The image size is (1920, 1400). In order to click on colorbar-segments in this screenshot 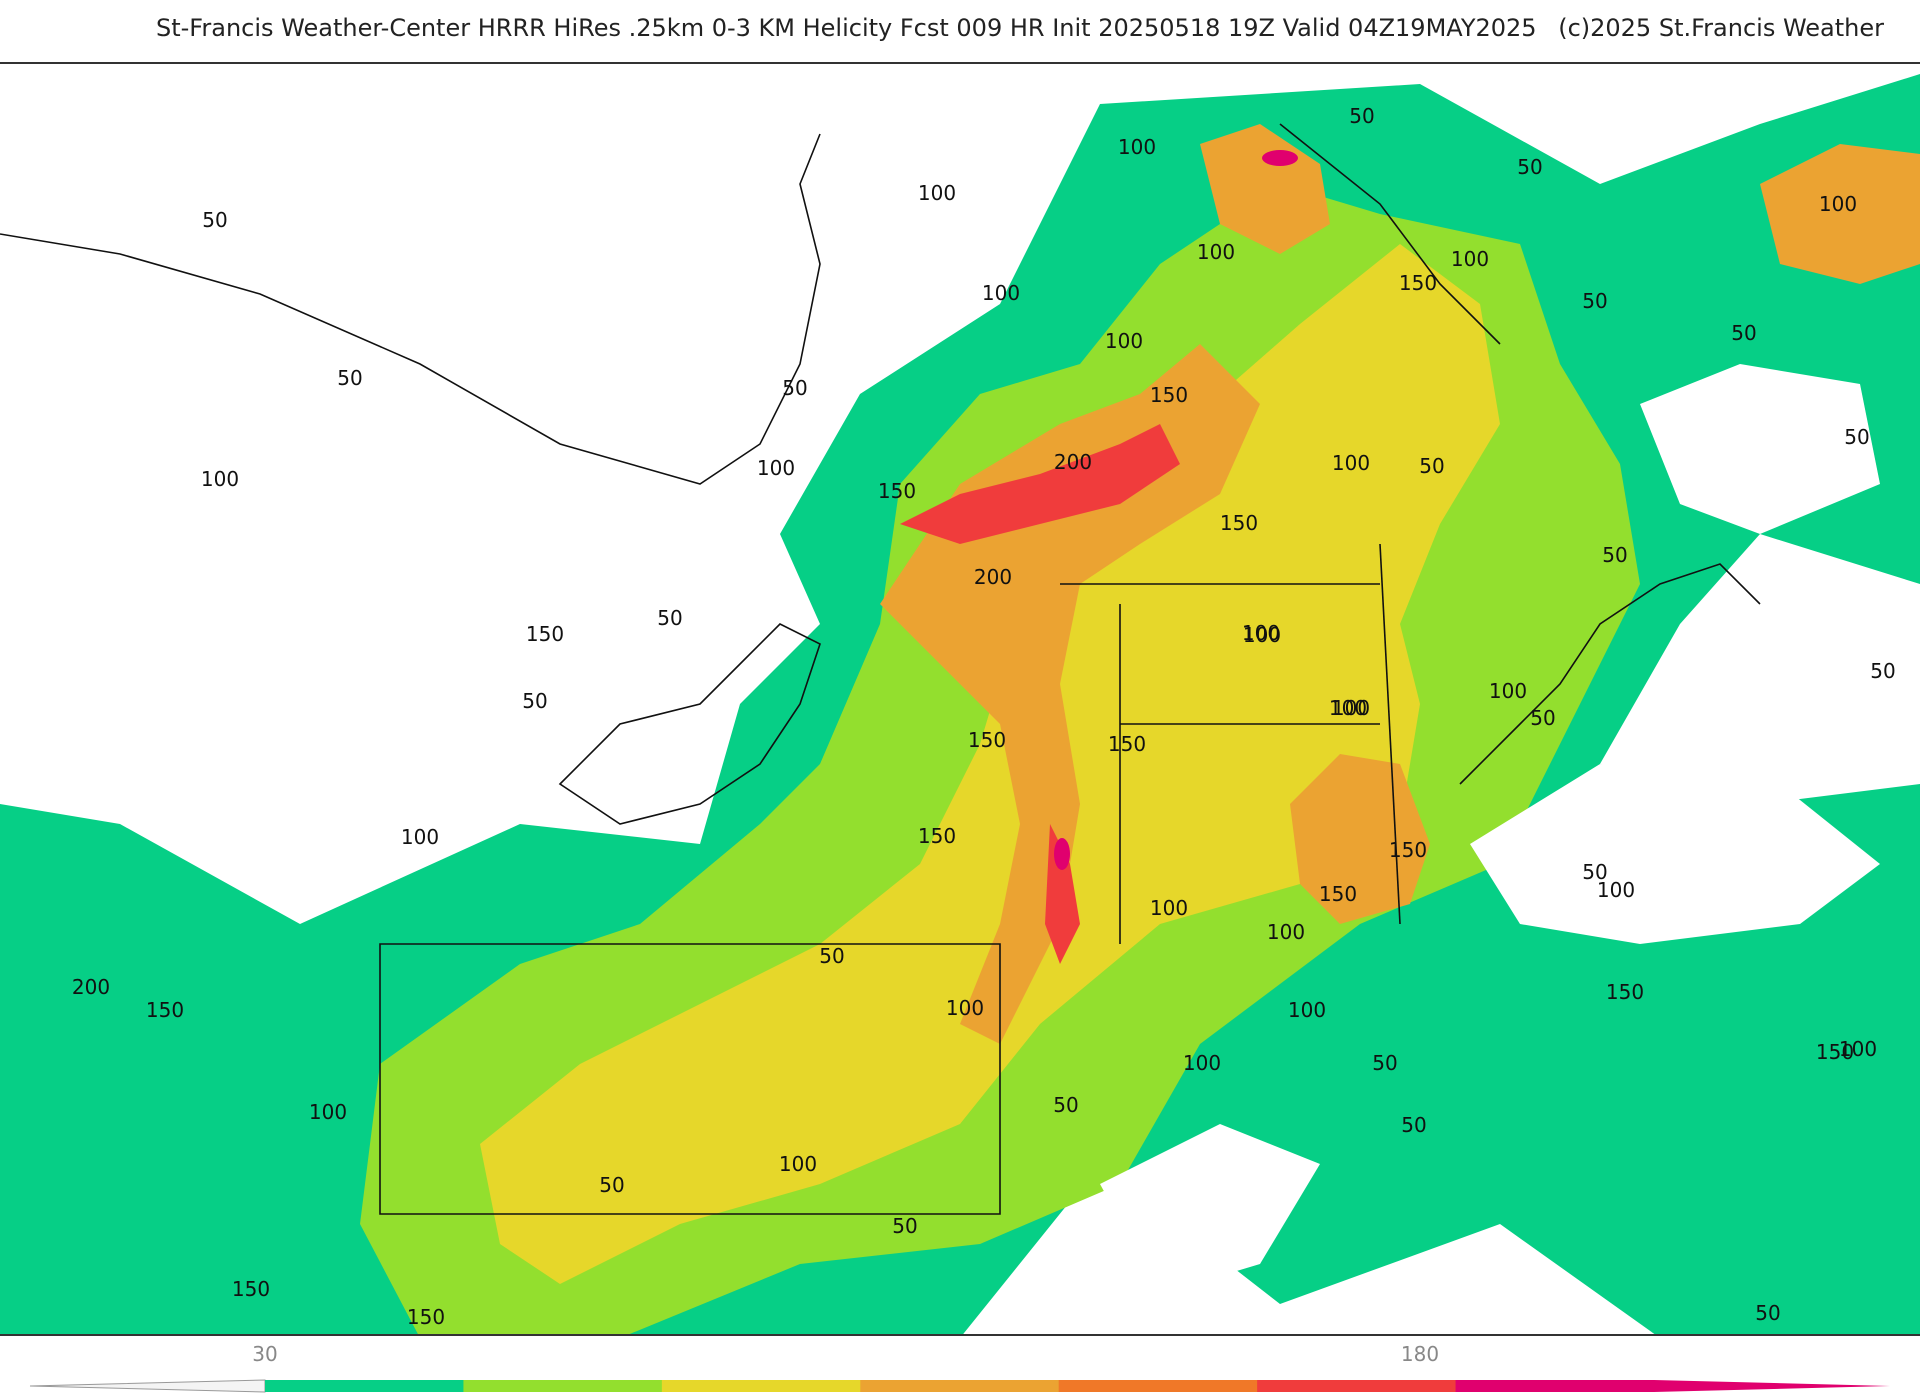, I will do `click(960, 1386)`.